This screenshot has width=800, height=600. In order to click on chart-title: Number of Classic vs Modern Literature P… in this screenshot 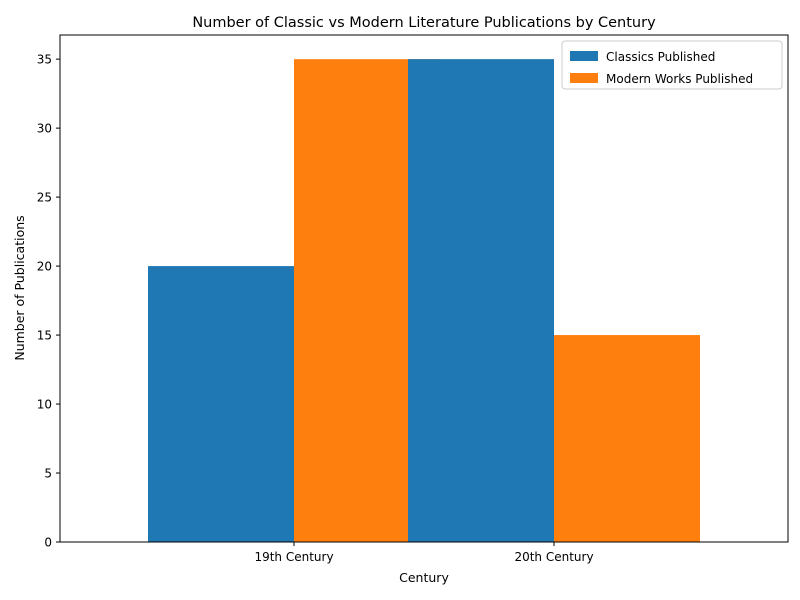, I will do `click(424, 23)`.